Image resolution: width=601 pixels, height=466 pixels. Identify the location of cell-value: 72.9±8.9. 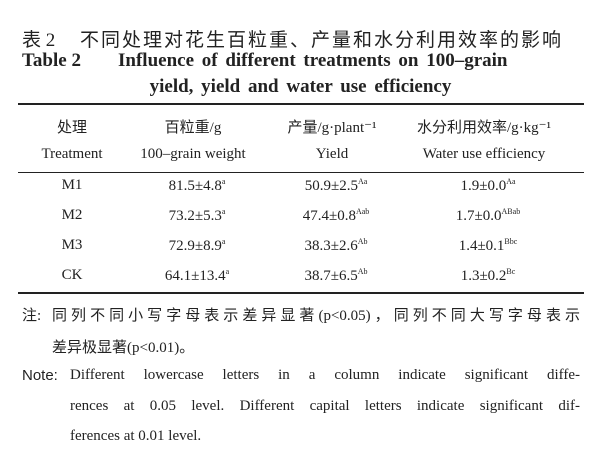
(195, 246).